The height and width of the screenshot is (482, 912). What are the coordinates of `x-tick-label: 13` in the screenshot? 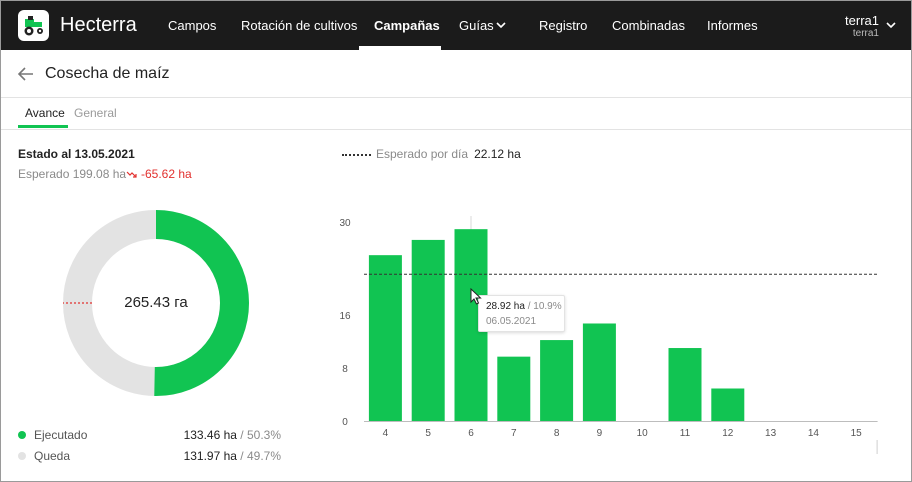 It's located at (771, 433).